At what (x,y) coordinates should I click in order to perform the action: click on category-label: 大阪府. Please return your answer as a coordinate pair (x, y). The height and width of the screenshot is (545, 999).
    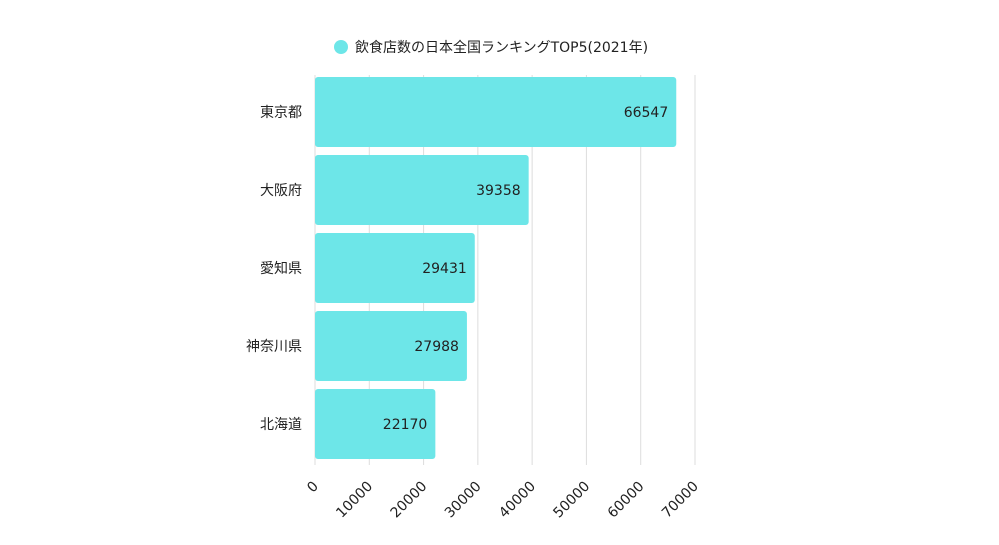
    Looking at the image, I should click on (281, 191).